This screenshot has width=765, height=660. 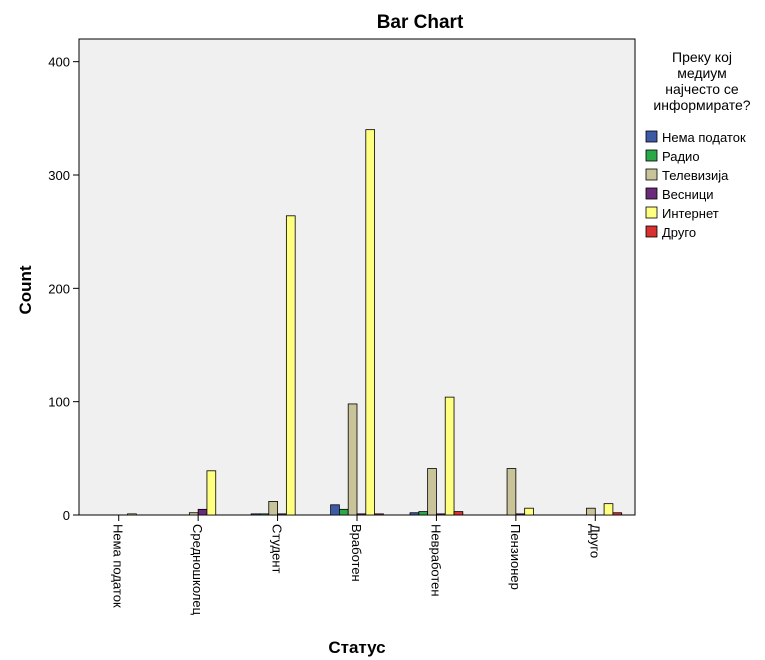 What do you see at coordinates (25, 289) in the screenshot?
I see `y-axis-title: Count` at bounding box center [25, 289].